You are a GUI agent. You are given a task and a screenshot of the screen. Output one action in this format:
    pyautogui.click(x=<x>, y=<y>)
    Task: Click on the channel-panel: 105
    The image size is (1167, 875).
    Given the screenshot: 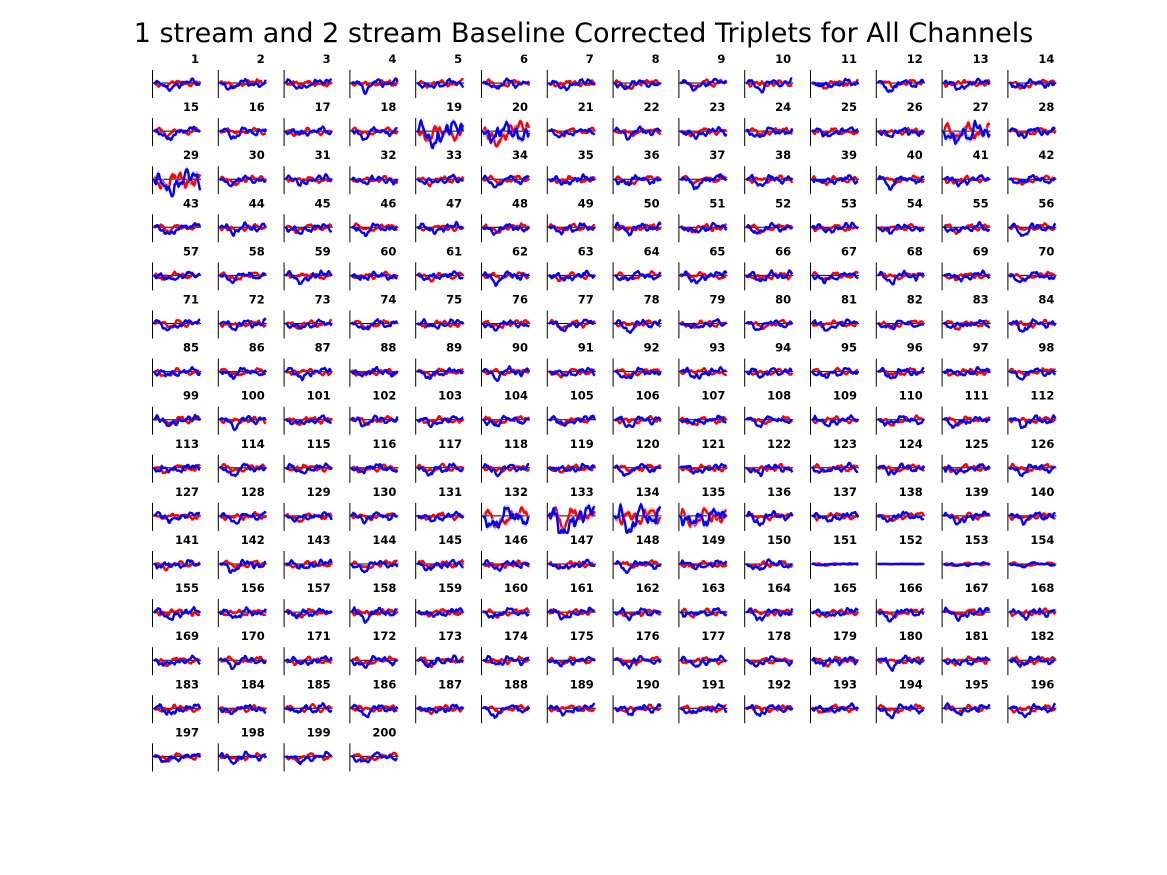 What is the action you would take?
    pyautogui.click(x=571, y=412)
    